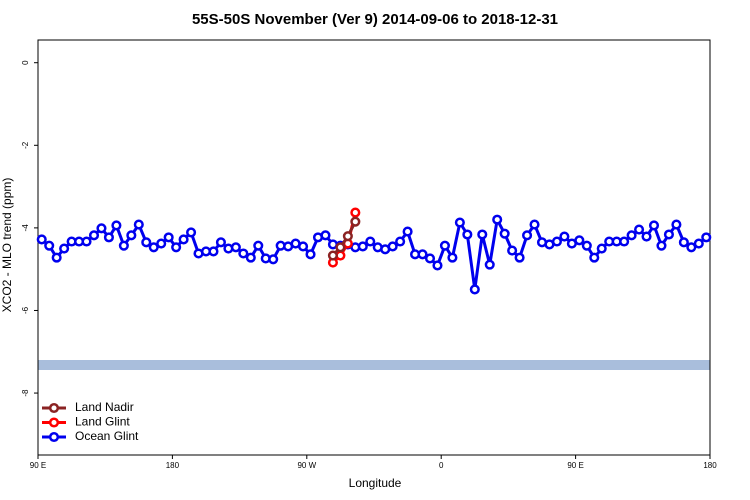 The height and width of the screenshot is (500, 750). What do you see at coordinates (441, 465) in the screenshot?
I see `x-tick-label: 0` at bounding box center [441, 465].